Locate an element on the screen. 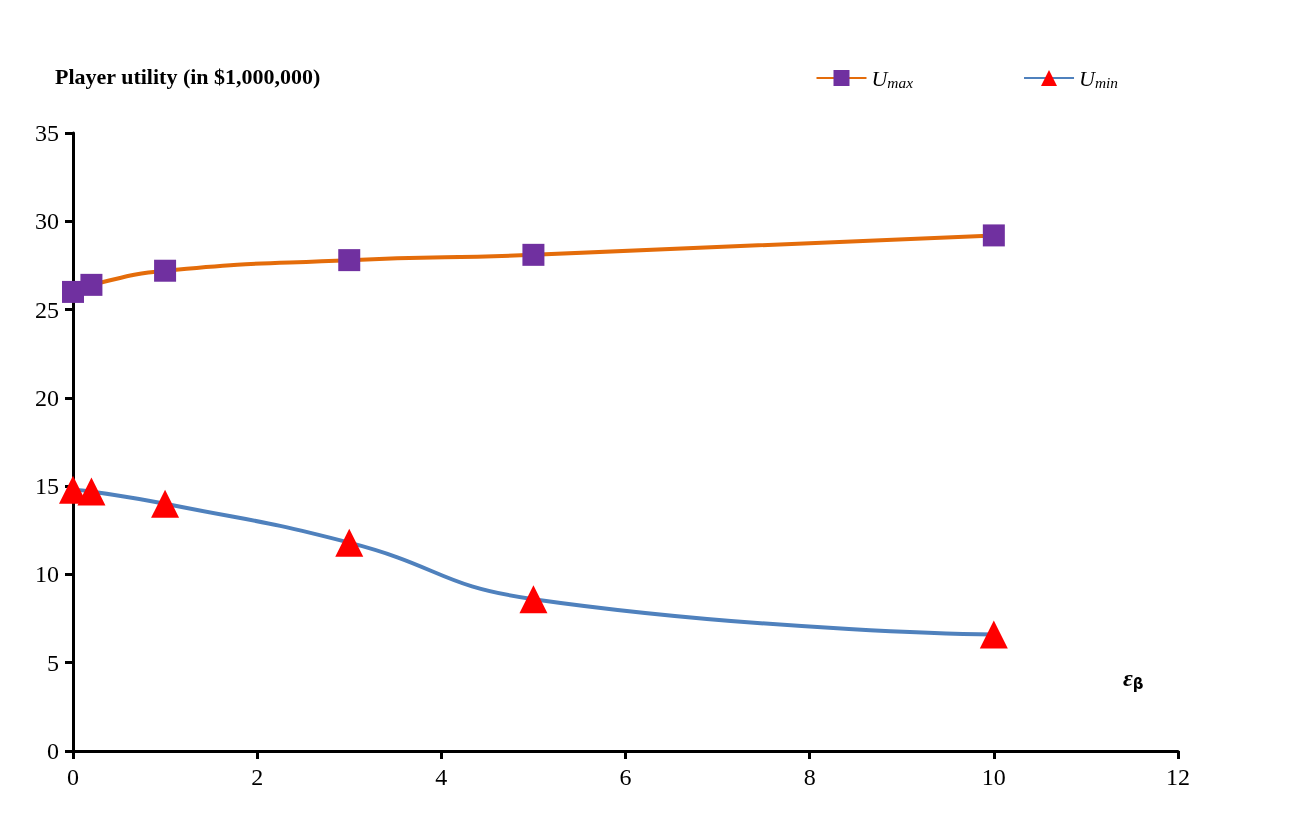 The height and width of the screenshot is (837, 1303). x-tick-label: 6 is located at coordinates (625, 777).